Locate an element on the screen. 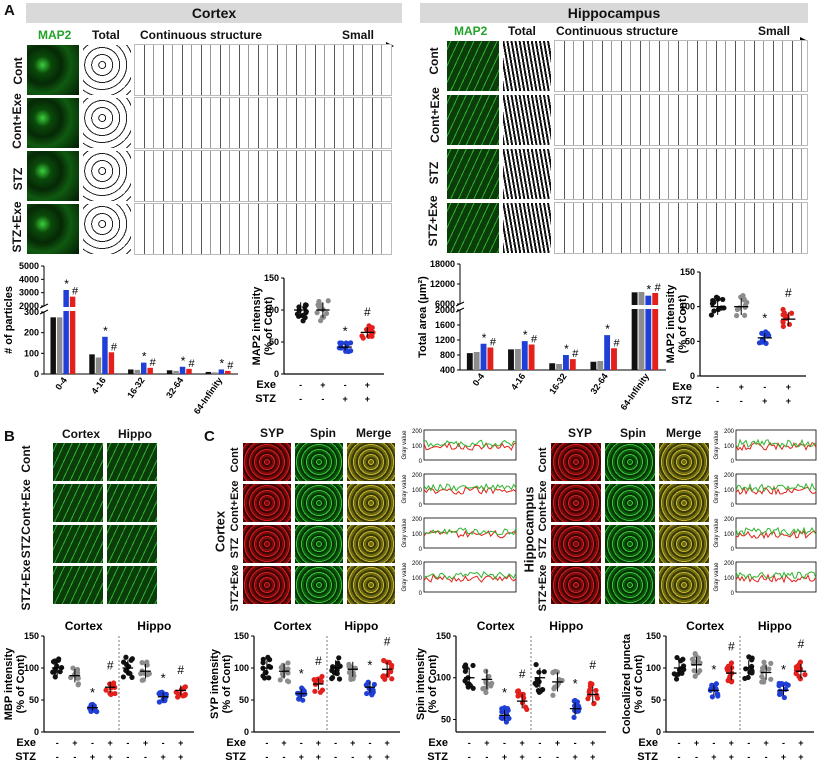  row-stzexe-hippo: STZ+Exe is located at coordinates (433, 221).